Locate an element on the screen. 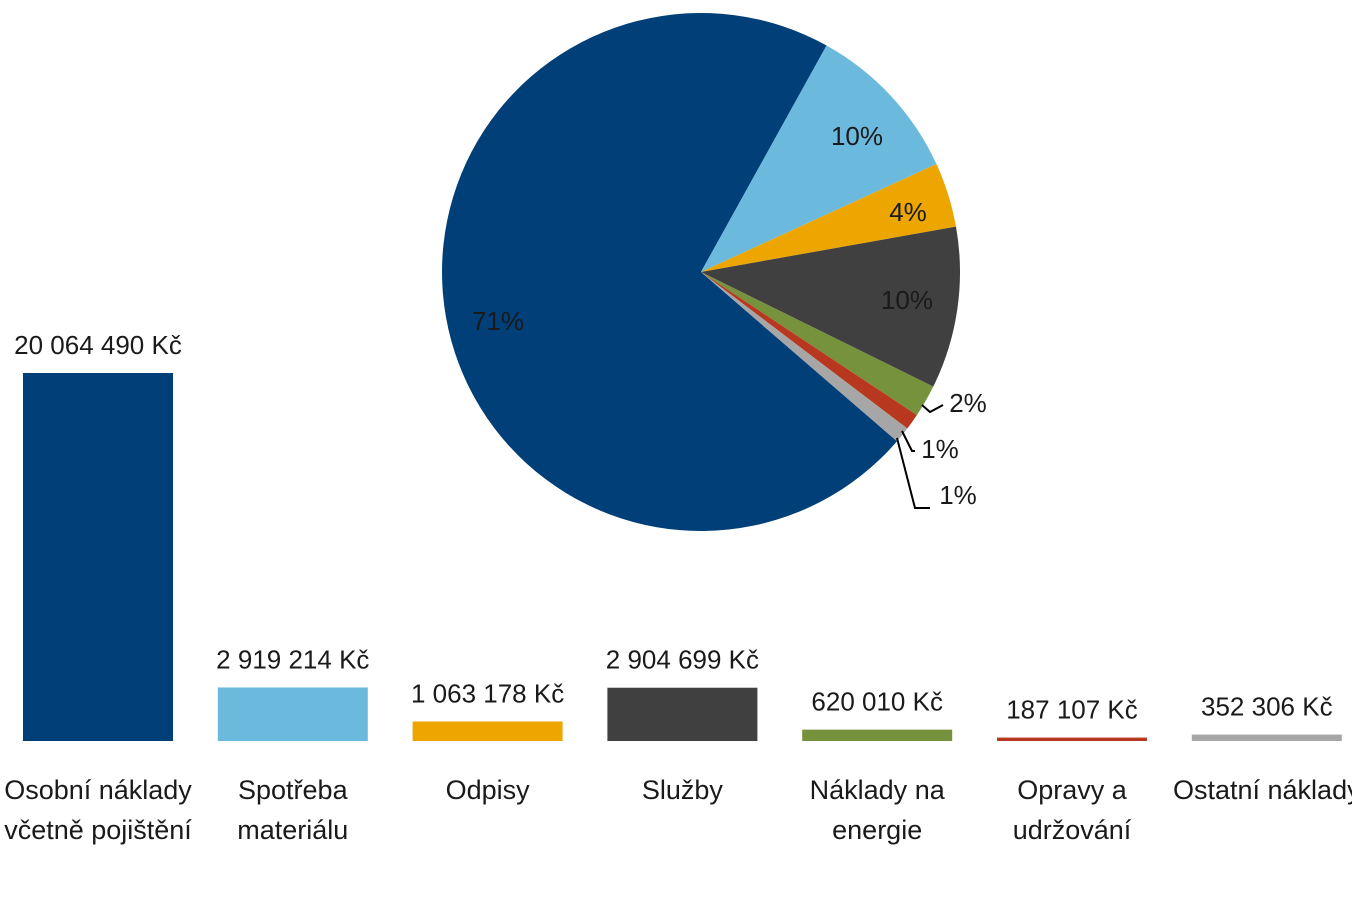 The image size is (1352, 922). value-label: 1 063 178 Kč is located at coordinates (487, 693).